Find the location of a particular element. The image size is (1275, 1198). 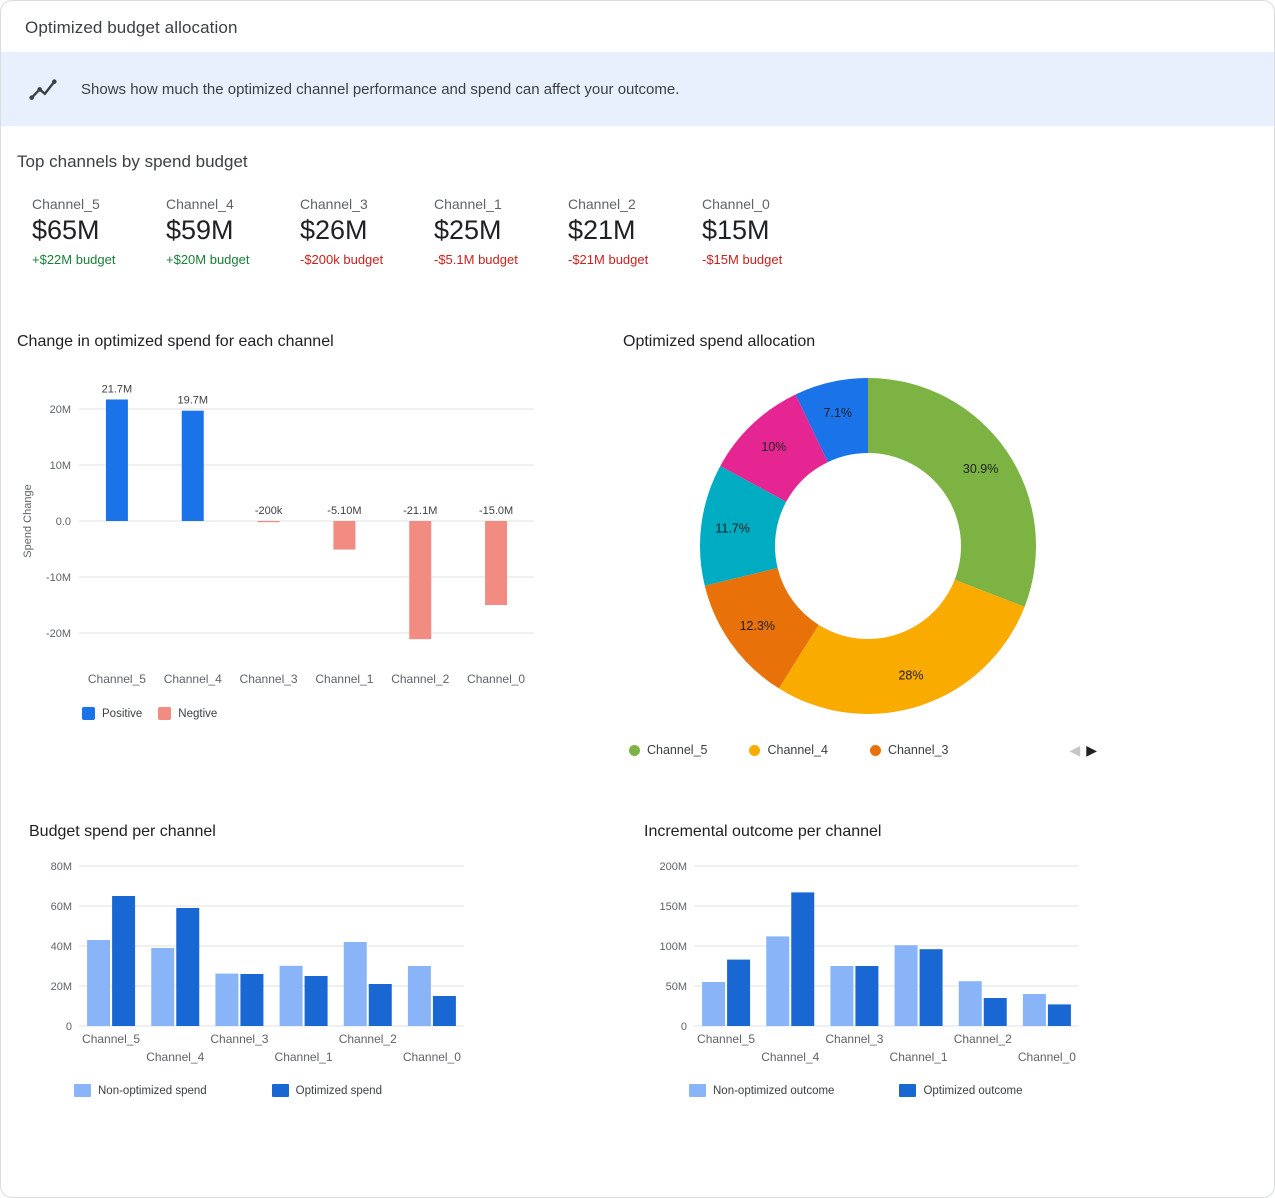

channel-spend-value: $65M is located at coordinates (66, 230).